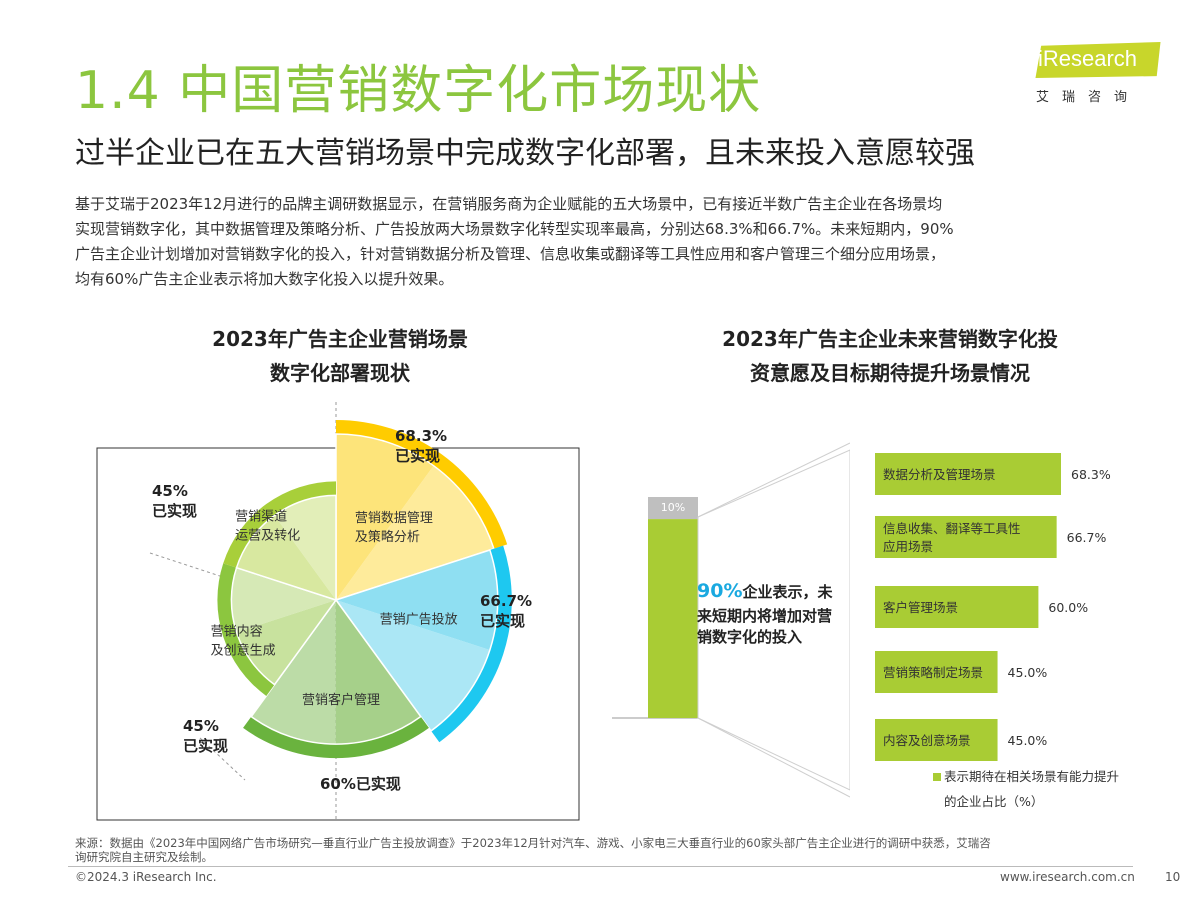  What do you see at coordinates (908, 546) in the screenshot?
I see `bar-category-label: 应用场景` at bounding box center [908, 546].